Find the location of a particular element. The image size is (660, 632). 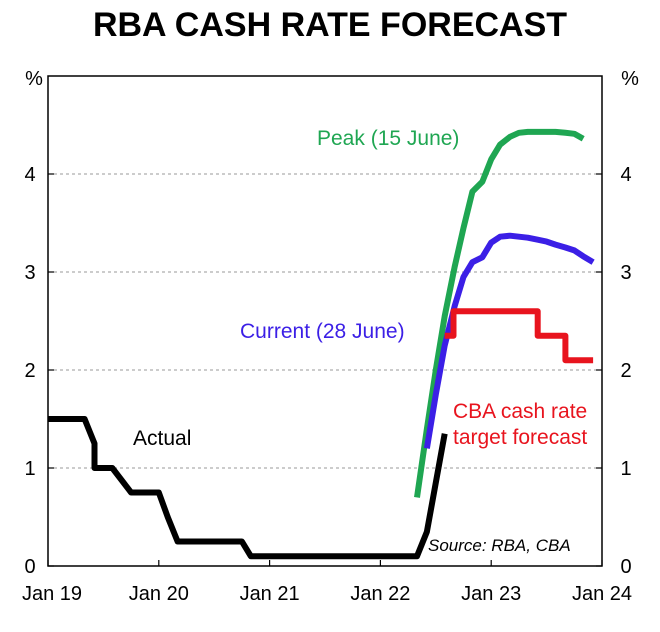

annotation-current: Current (28 June) is located at coordinates (322, 331).